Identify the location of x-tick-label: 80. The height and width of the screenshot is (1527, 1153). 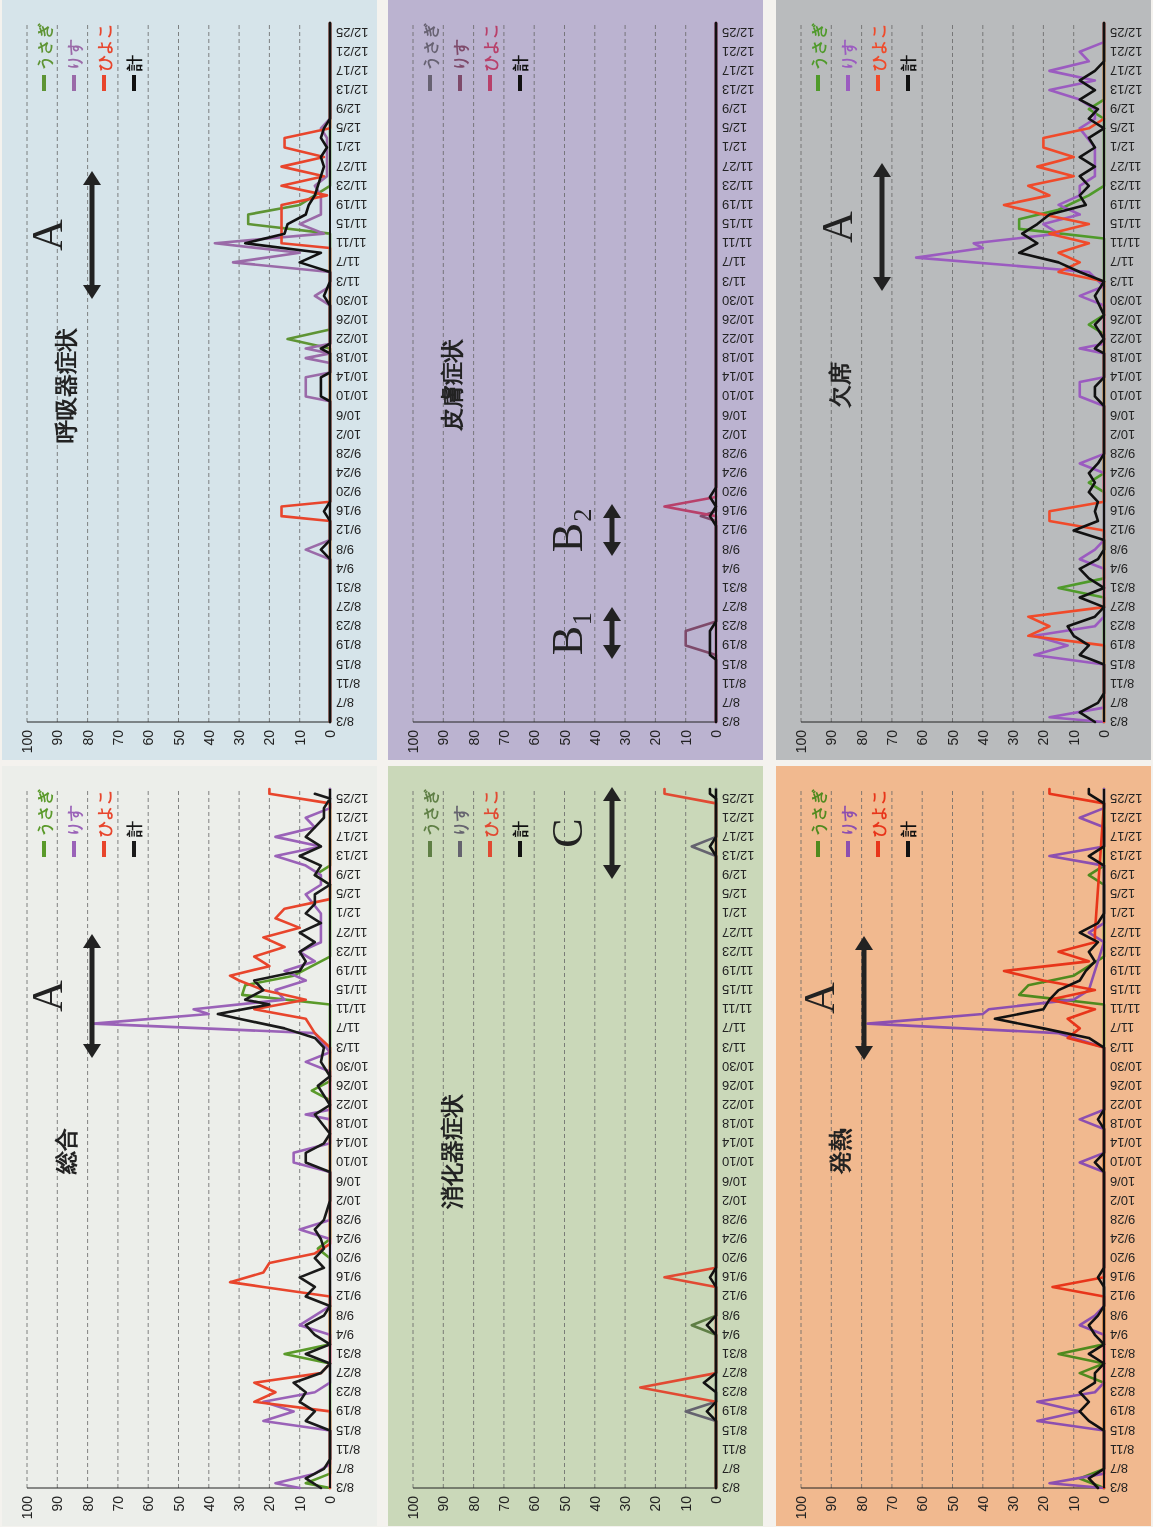
(861, 737).